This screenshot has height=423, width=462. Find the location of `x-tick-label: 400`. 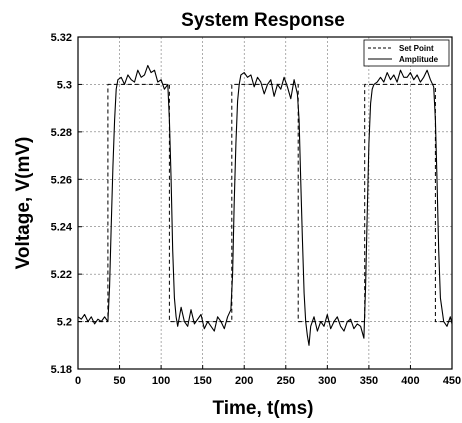

x-tick-label: 400 is located at coordinates (410, 381).